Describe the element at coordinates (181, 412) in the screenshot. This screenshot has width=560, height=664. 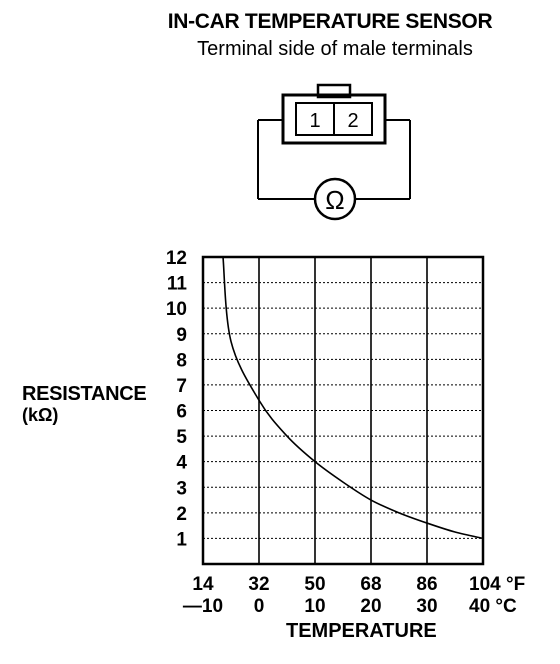
I see `y-tick-label: 6` at that location.